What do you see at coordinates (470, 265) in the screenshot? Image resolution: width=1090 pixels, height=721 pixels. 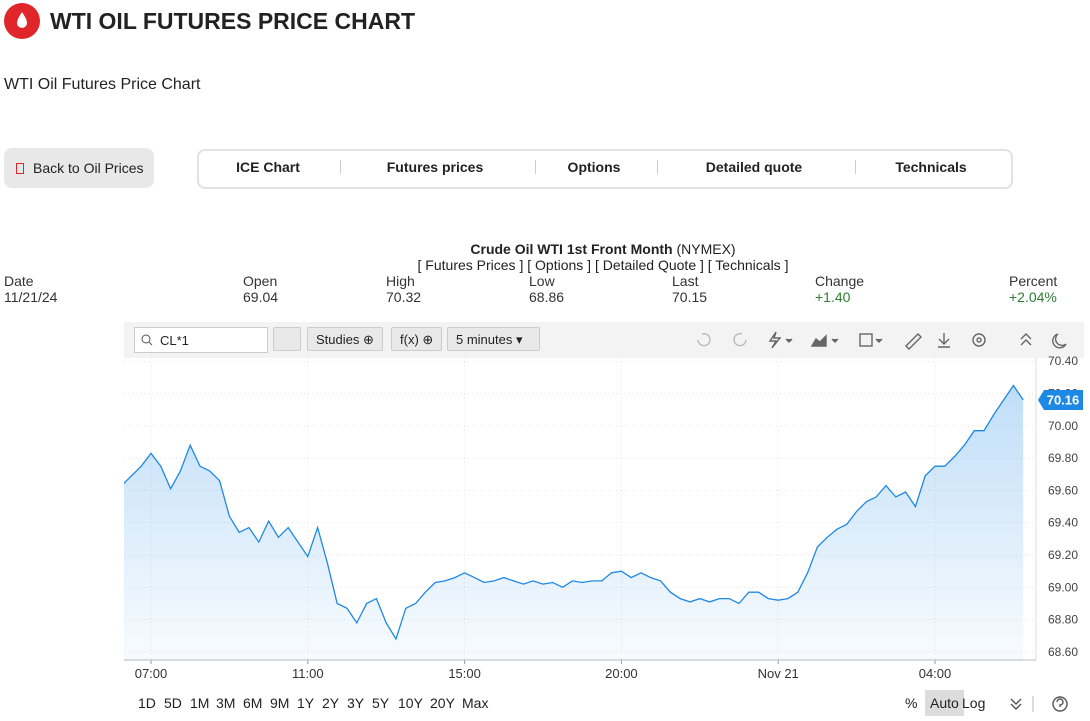 I see `link: [ Futures Prices ]` at bounding box center [470, 265].